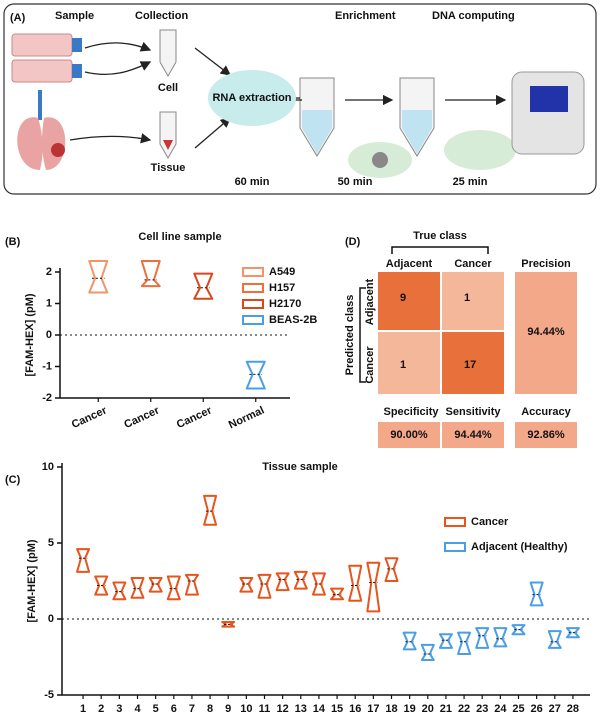 Image resolution: width=600 pixels, height=720 pixels. What do you see at coordinates (355, 709) in the screenshot?
I see `x-tick-label: 16` at bounding box center [355, 709].